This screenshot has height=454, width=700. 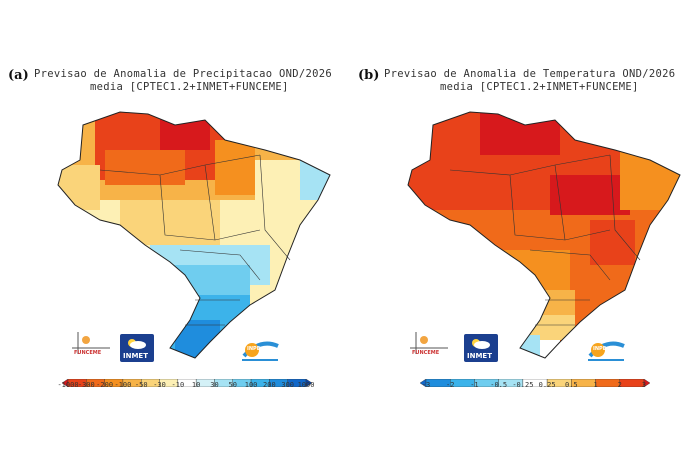 I want to click on colorbar-tick-label: -1, so click(x=474, y=385).